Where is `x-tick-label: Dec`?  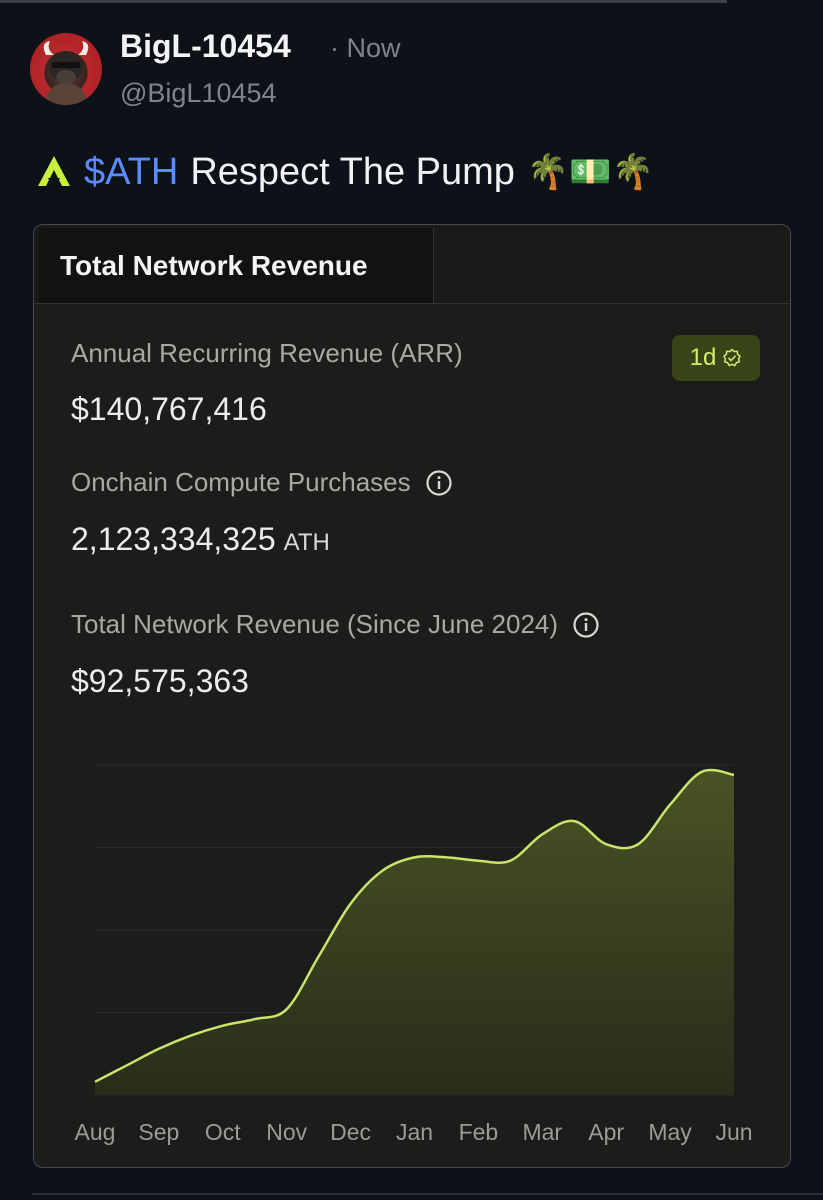
x-tick-label: Dec is located at coordinates (350, 1132).